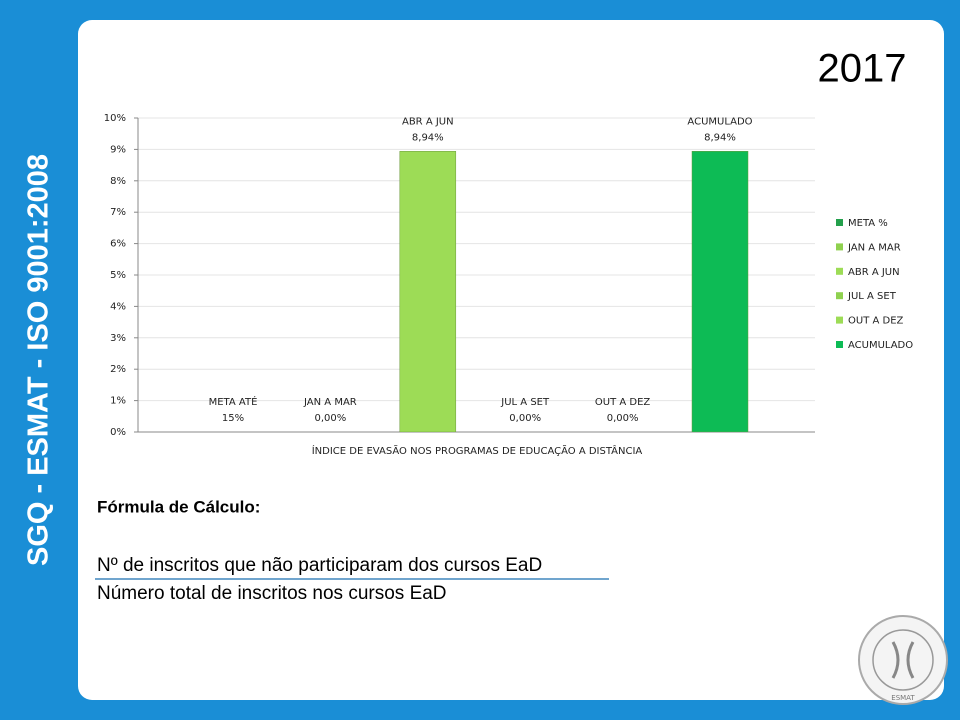 The height and width of the screenshot is (724, 960). Describe the element at coordinates (876, 321) in the screenshot. I see `legend-label: OUT A DEZ` at that location.